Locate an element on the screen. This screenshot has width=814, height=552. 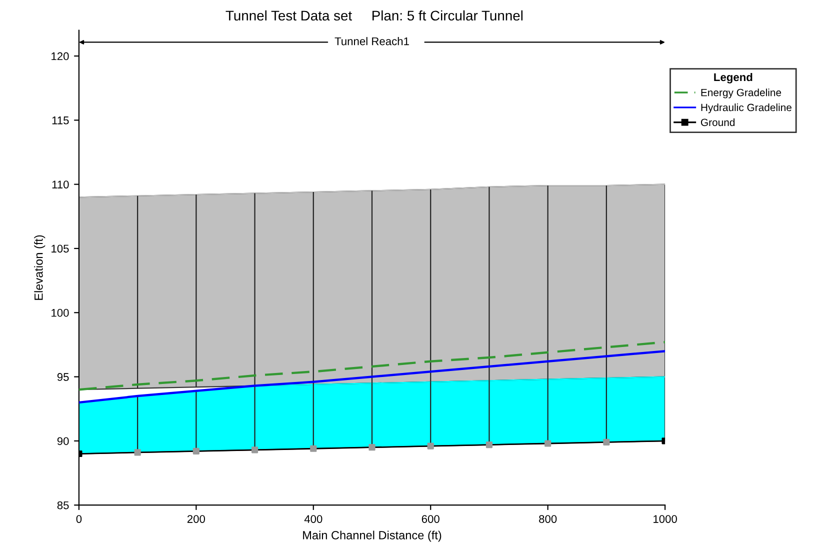
y-tick-label: 90 is located at coordinates (63, 441).